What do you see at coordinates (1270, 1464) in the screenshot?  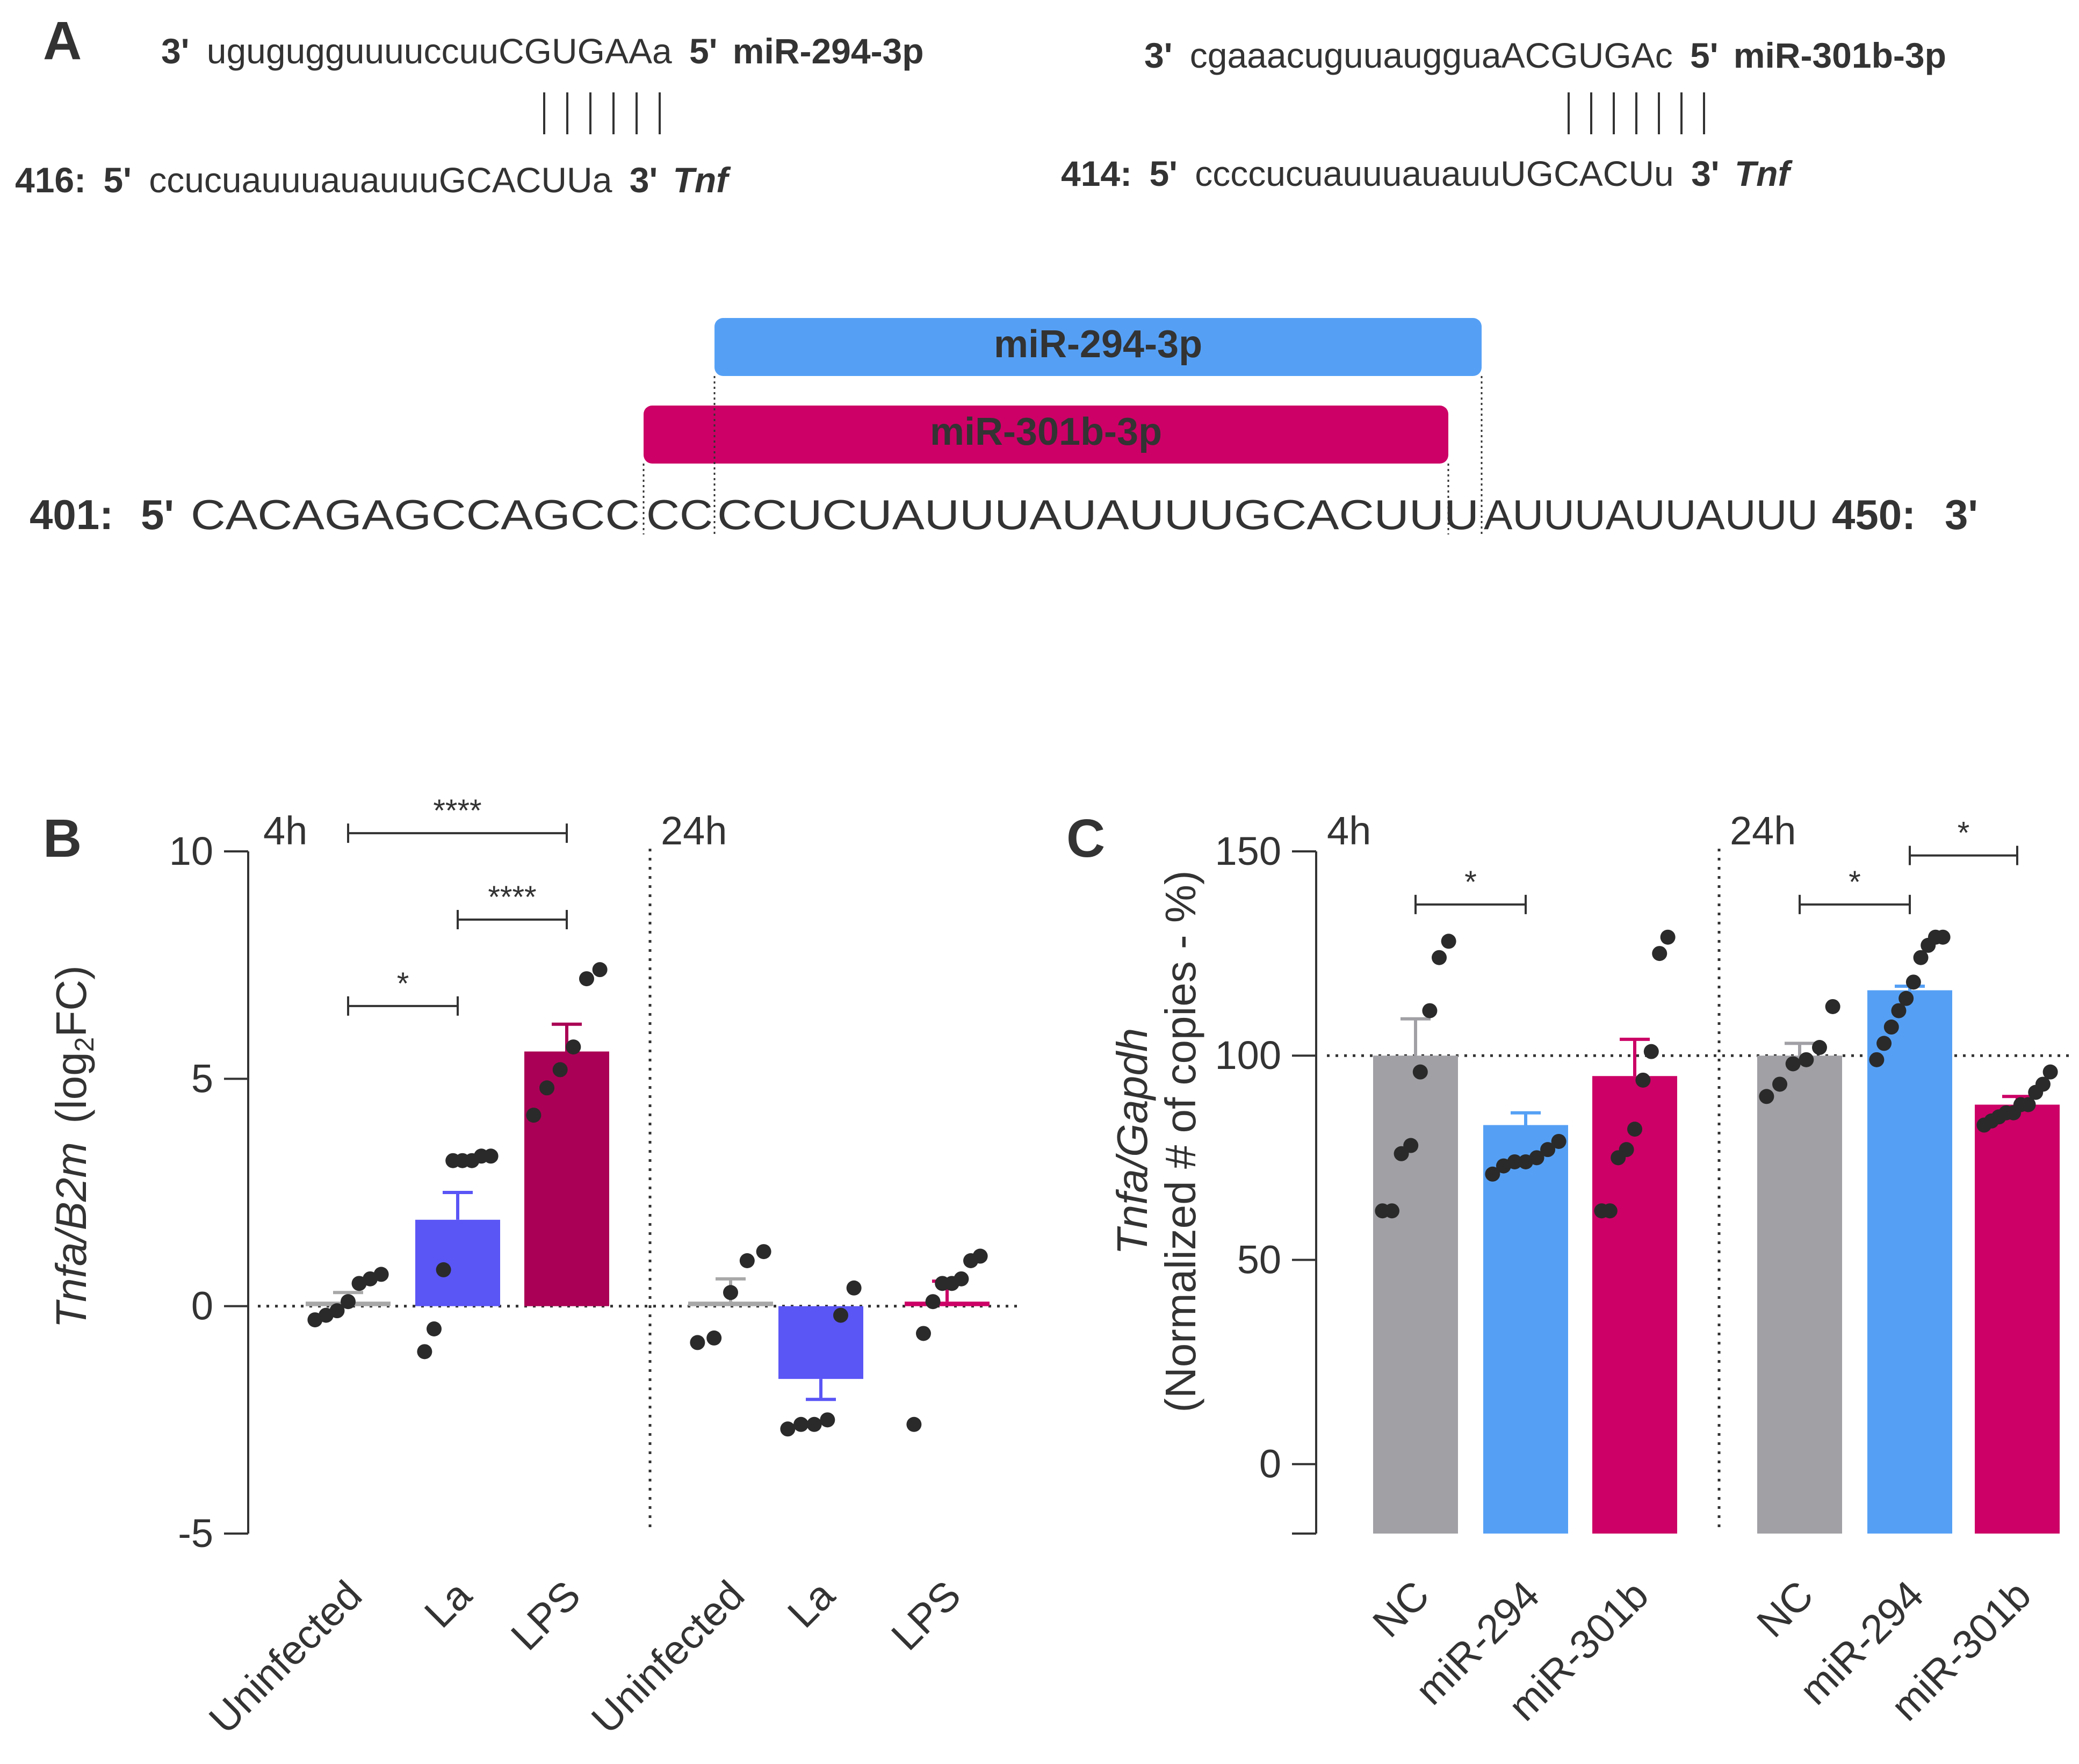 I see `y-tick-label: 0` at bounding box center [1270, 1464].